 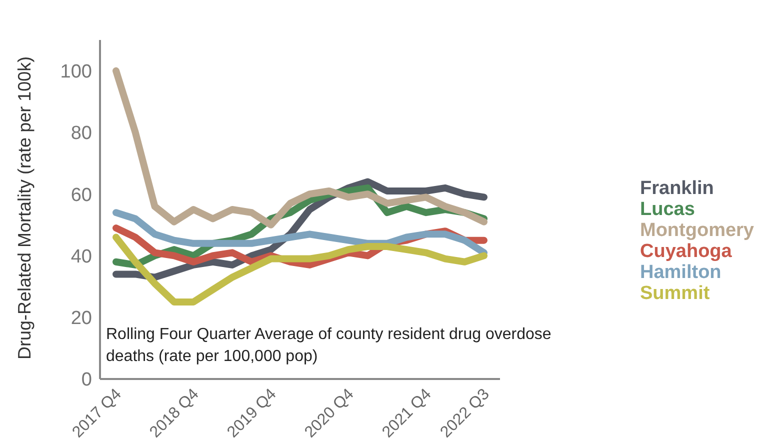 What do you see at coordinates (81, 257) in the screenshot?
I see `y-tick-label: 40` at bounding box center [81, 257].